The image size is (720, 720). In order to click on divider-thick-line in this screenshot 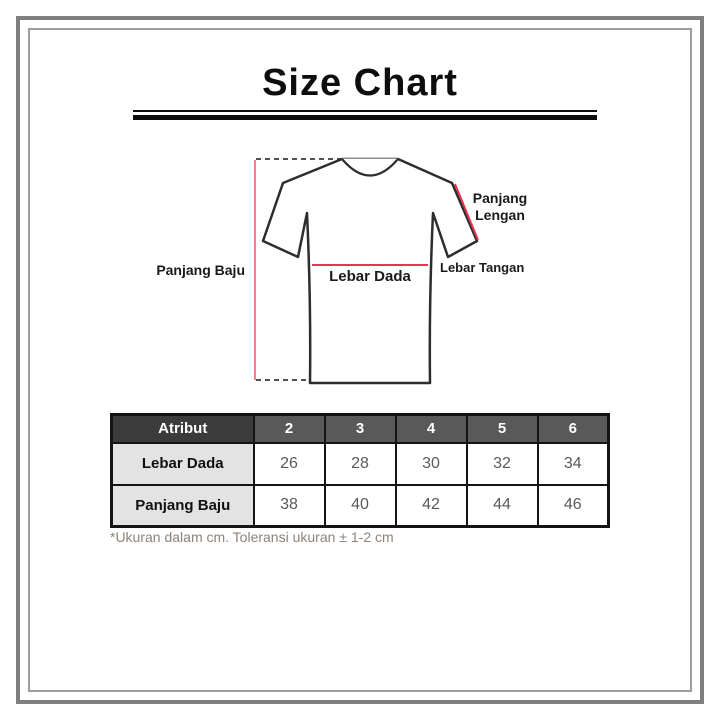, I will do `click(365, 117)`.